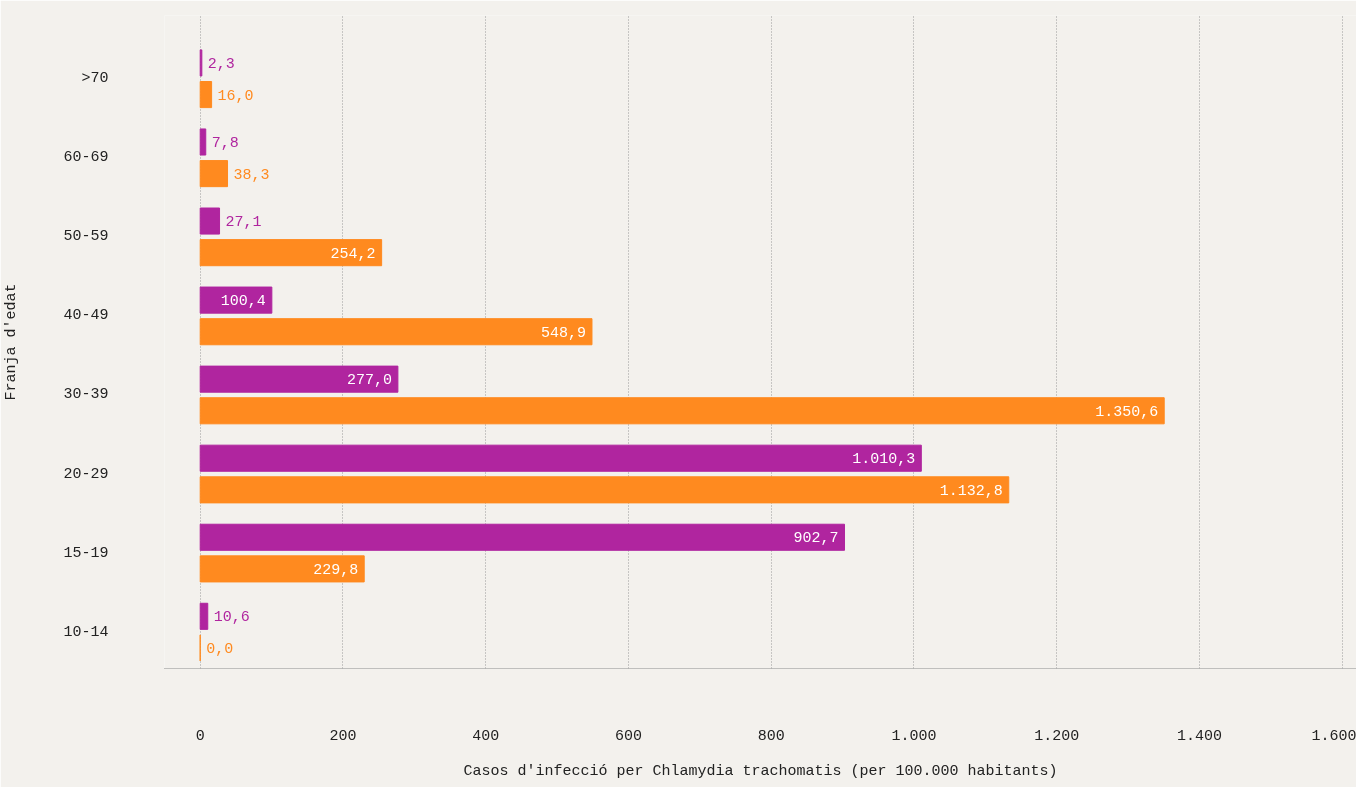 The image size is (1356, 787). What do you see at coordinates (86, 474) in the screenshot?
I see `y-tick-label: 20-29` at bounding box center [86, 474].